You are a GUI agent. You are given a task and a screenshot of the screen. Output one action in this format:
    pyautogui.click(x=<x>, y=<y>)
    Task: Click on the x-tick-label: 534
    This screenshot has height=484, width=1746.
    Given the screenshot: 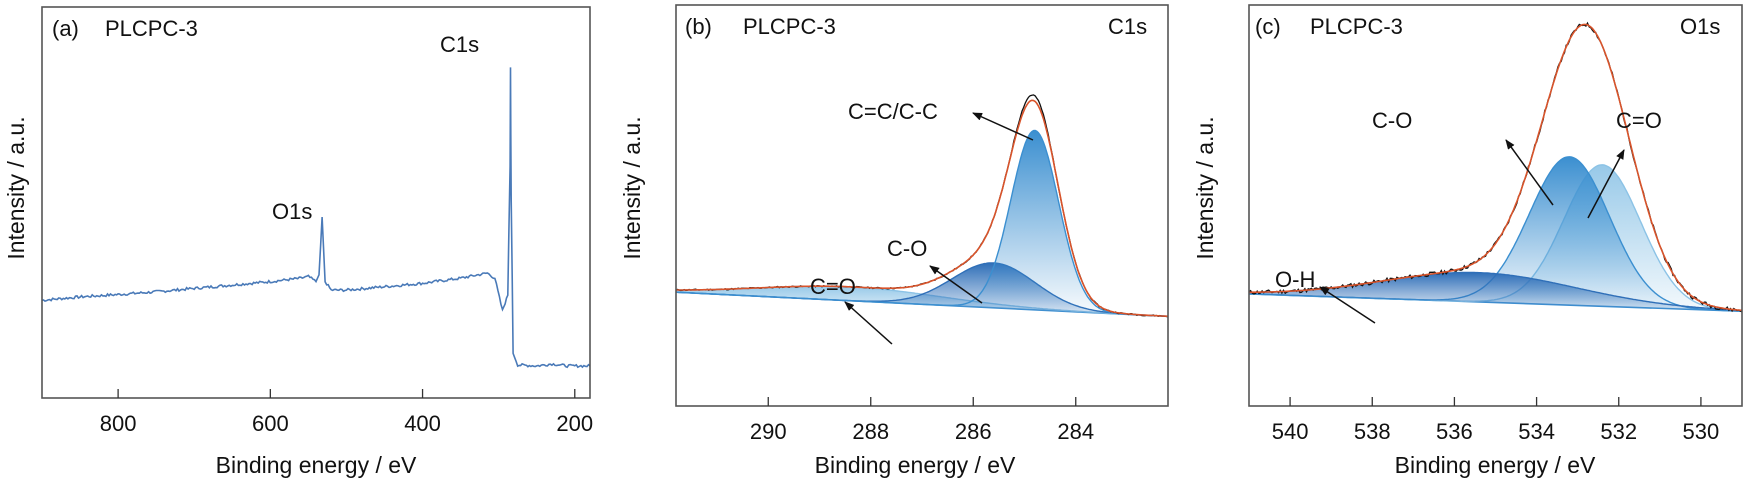 What is the action you would take?
    pyautogui.click(x=1536, y=431)
    